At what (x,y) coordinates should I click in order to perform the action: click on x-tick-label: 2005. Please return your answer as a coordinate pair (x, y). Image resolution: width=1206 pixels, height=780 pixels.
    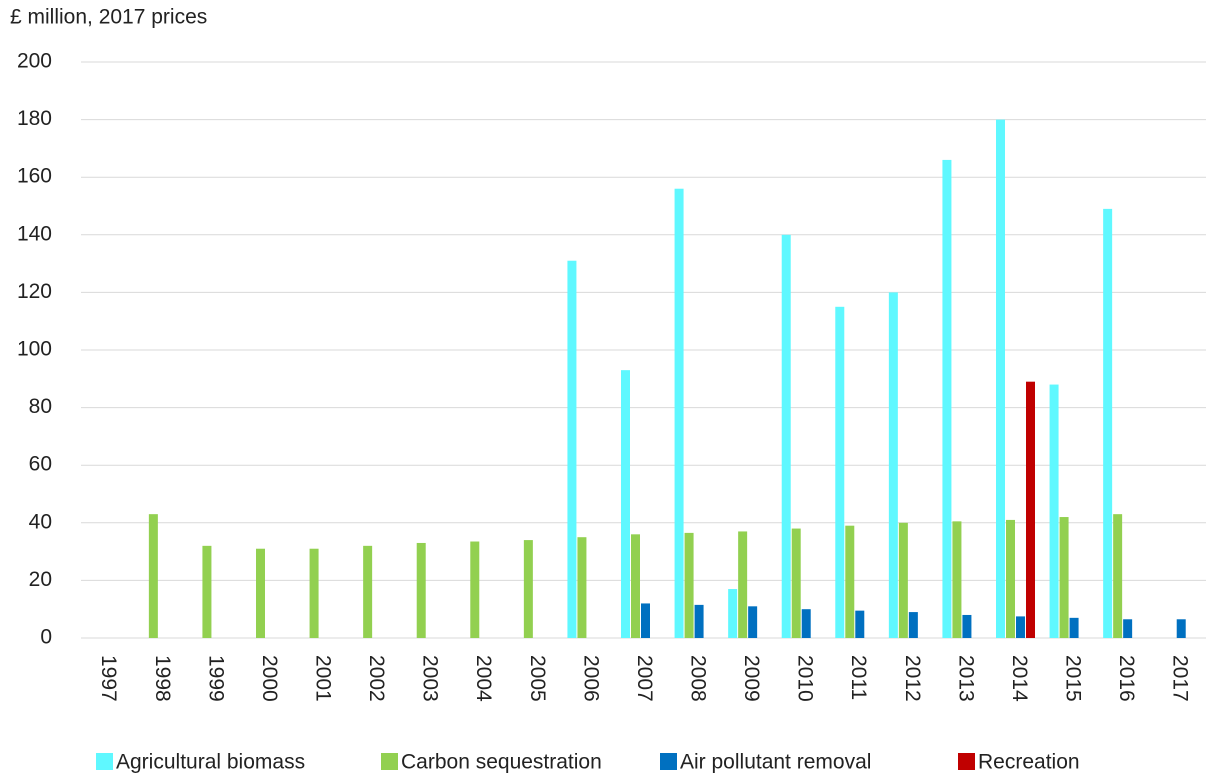
    Looking at the image, I should click on (537, 678).